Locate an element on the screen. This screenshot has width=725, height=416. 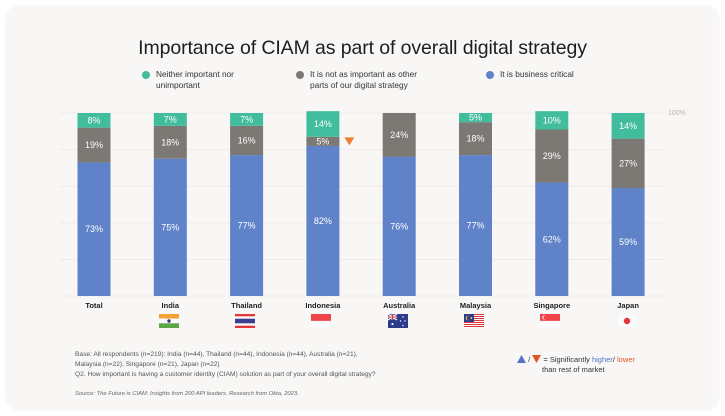
data-label: 73% is located at coordinates (94, 229).